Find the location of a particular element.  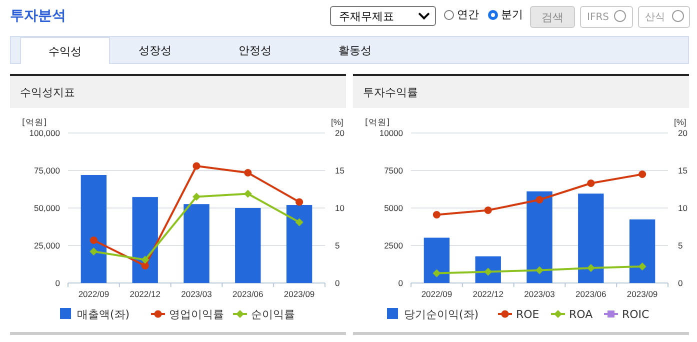

y-tick-label: 100,000 is located at coordinates (44, 133).